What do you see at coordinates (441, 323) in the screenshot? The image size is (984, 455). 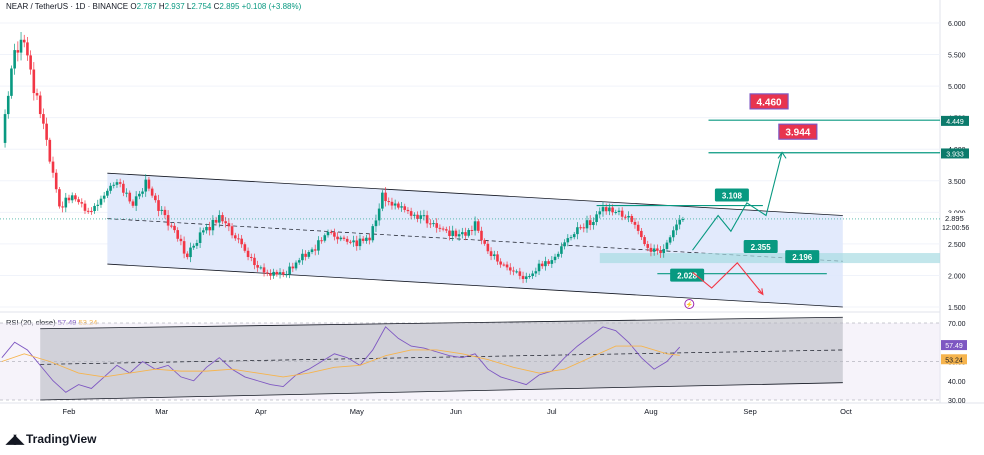 I see `rsi-channel-upper` at bounding box center [441, 323].